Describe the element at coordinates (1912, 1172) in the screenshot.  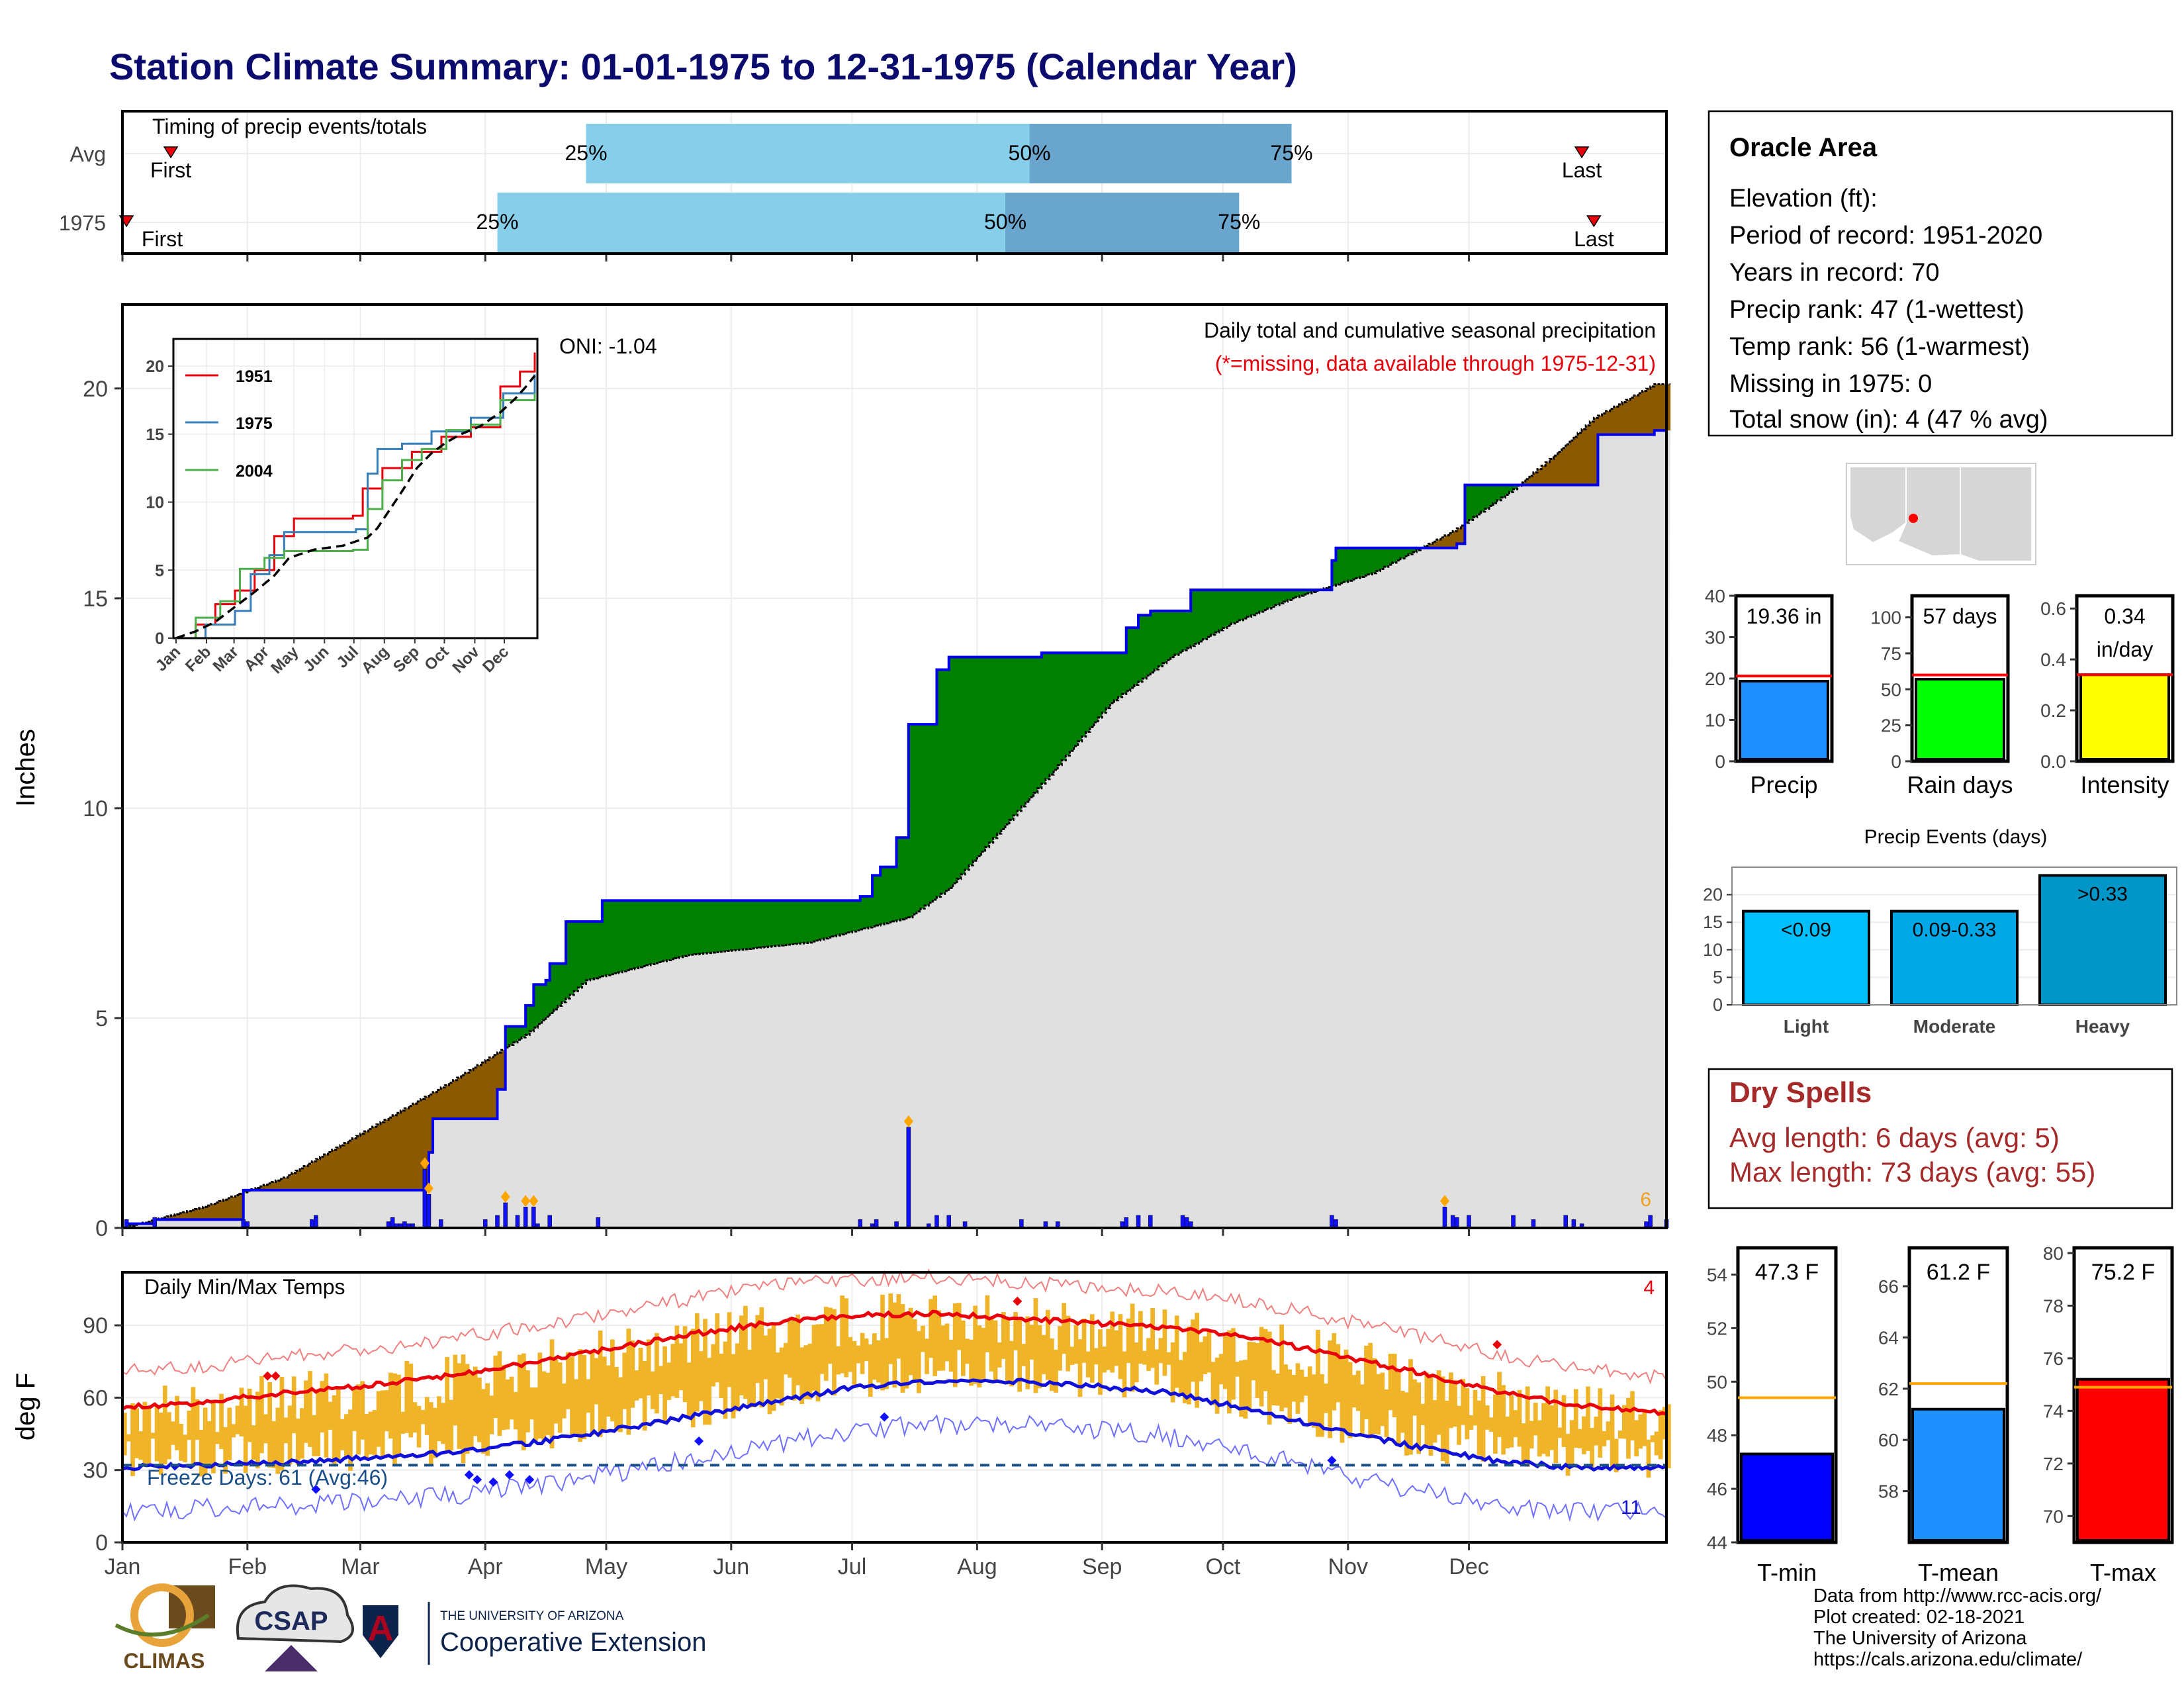
I see `dry-spells-max: Max length: 73 days (avg: 55)` at that location.